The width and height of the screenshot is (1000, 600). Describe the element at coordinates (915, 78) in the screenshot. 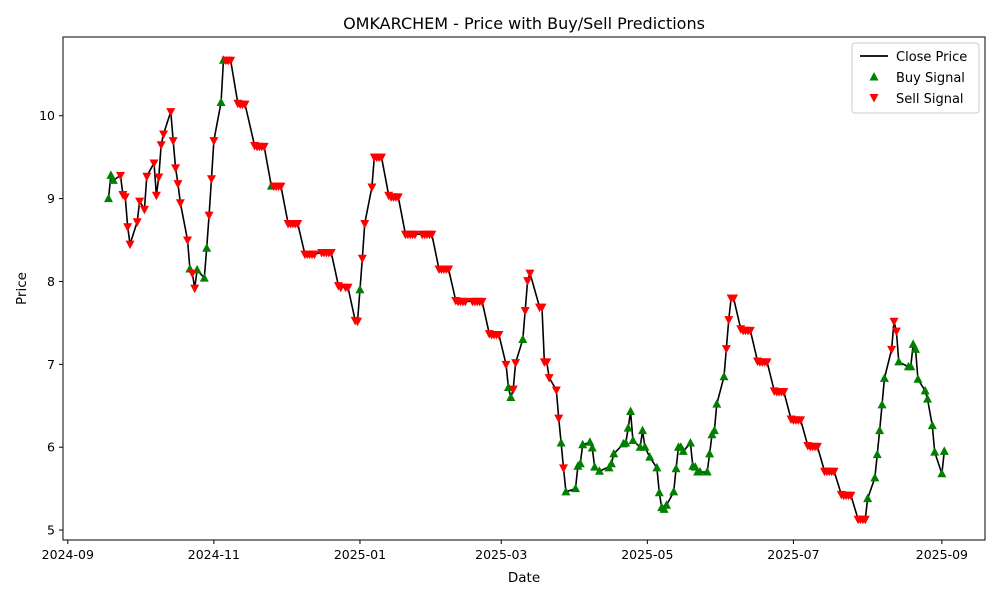

I see `legend: Close Price Buy Signal Sell Signal` at that location.